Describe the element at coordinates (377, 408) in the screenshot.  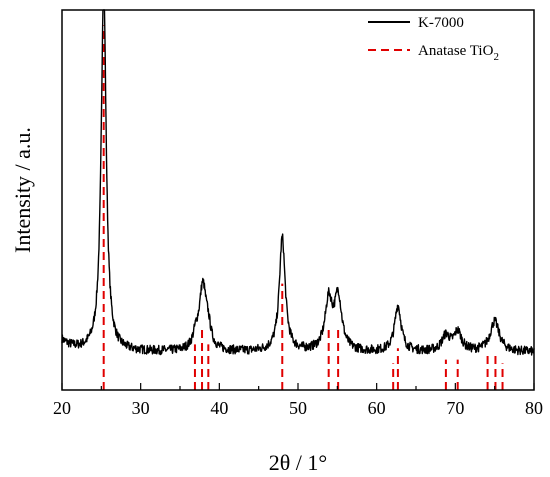
I see `x-tick-label: 60` at that location.